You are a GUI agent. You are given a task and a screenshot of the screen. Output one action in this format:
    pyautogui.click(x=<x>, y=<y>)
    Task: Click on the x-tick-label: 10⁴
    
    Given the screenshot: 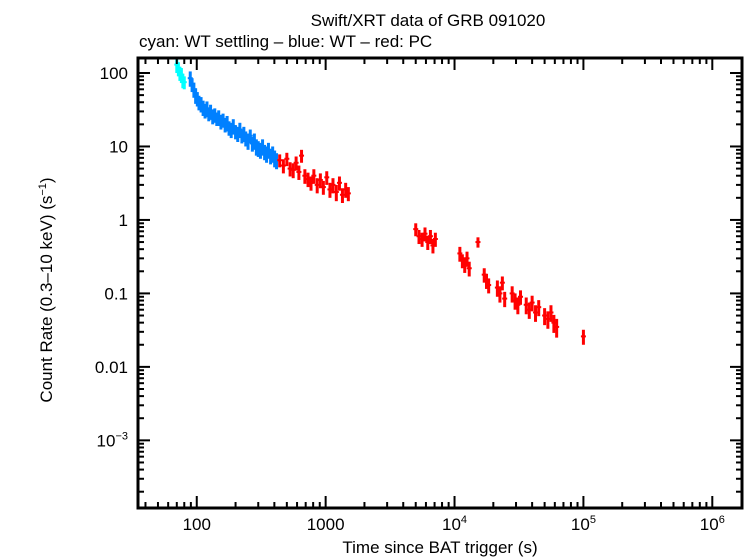 What is the action you would take?
    pyautogui.click(x=454, y=524)
    